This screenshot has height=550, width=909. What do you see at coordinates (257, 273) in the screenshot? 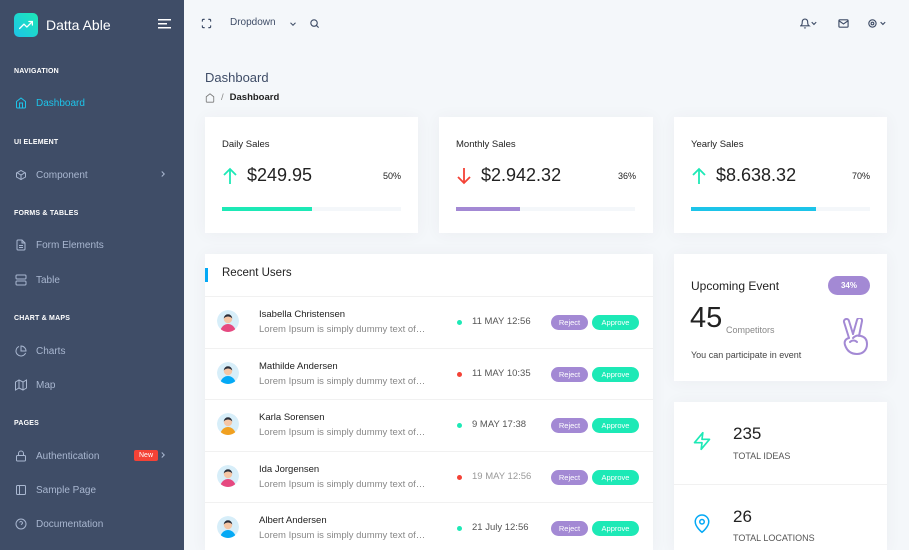
I see `recent-users-title: Recent Users` at bounding box center [257, 273].